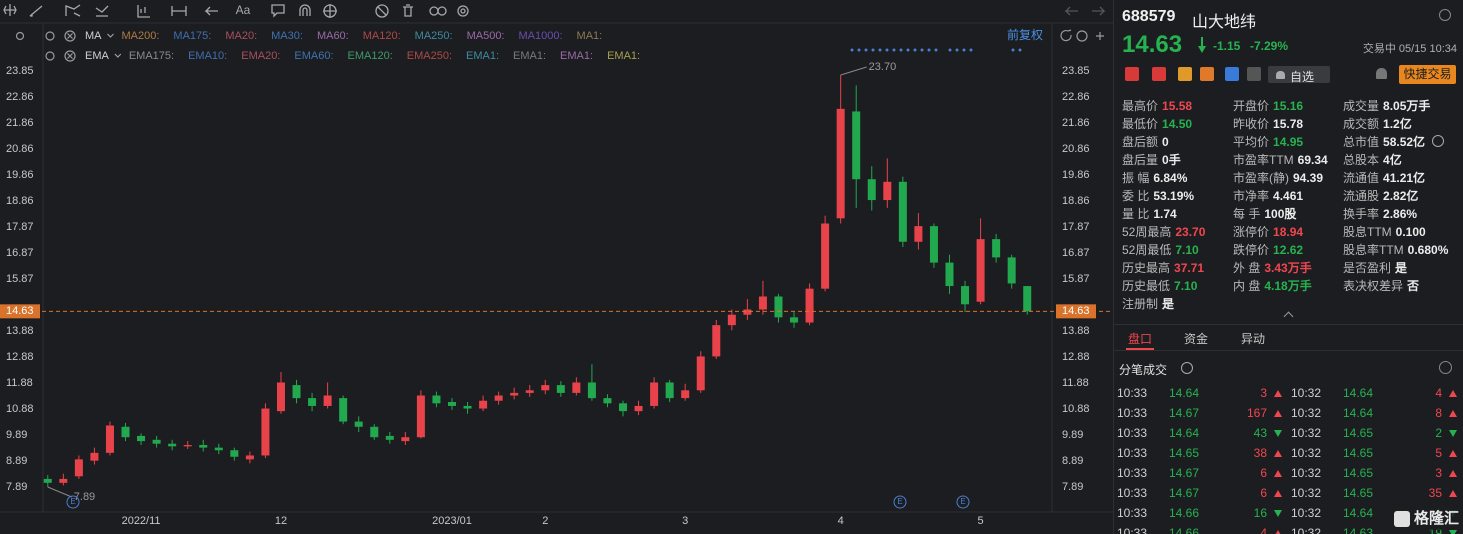 The height and width of the screenshot is (534, 1463). What do you see at coordinates (1299, 75) in the screenshot?
I see `watch-button: 自选` at bounding box center [1299, 75].